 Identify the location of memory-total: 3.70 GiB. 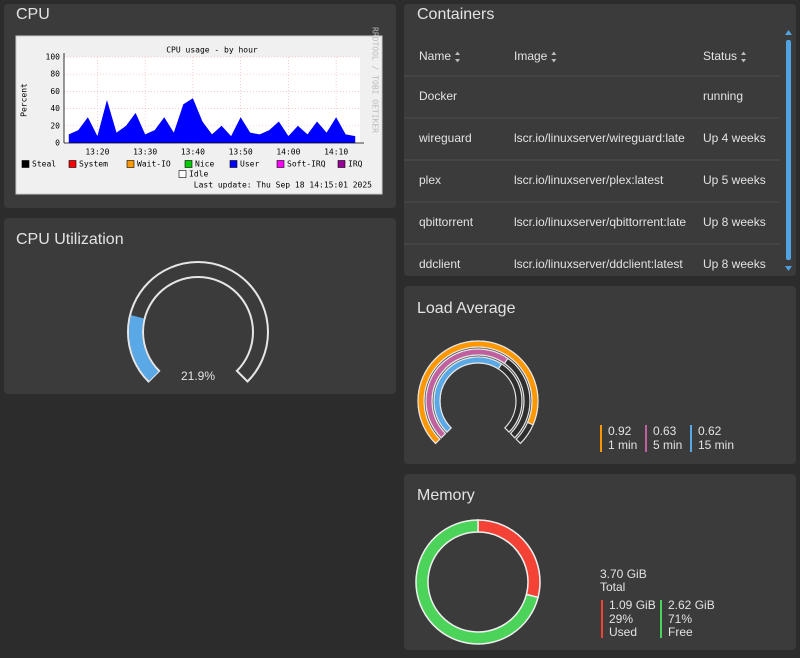
(623, 574).